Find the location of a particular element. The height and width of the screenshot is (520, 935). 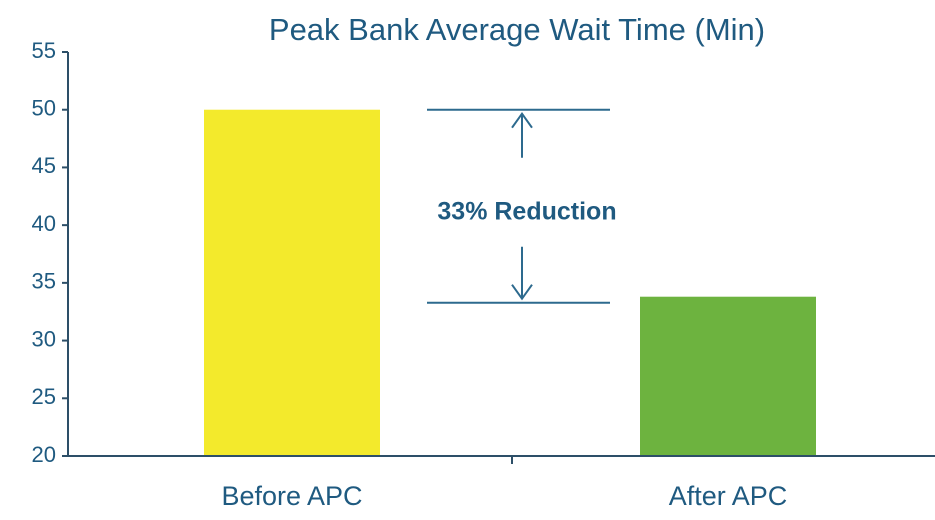

y-tick-label: 35 is located at coordinates (44, 281).